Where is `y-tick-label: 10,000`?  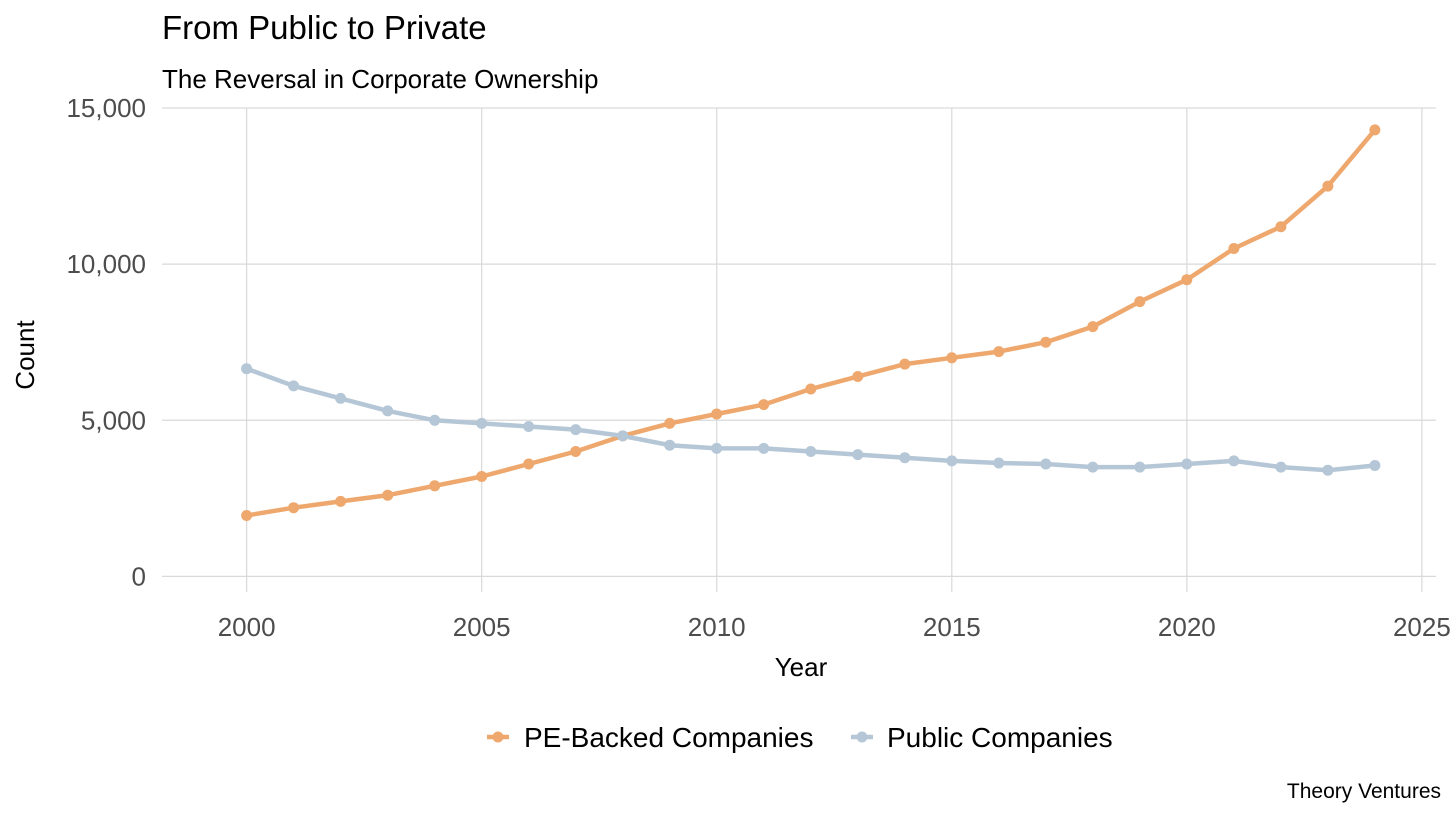
y-tick-label: 10,000 is located at coordinates (106, 264).